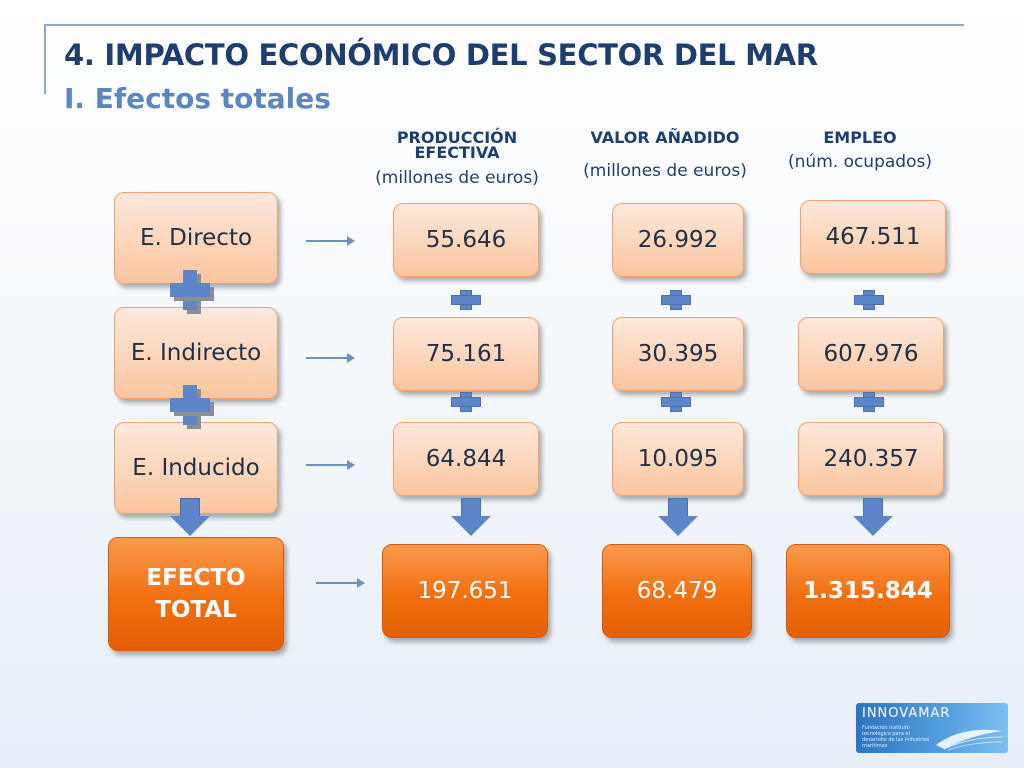  I want to click on value-text: 10.095, so click(678, 459).